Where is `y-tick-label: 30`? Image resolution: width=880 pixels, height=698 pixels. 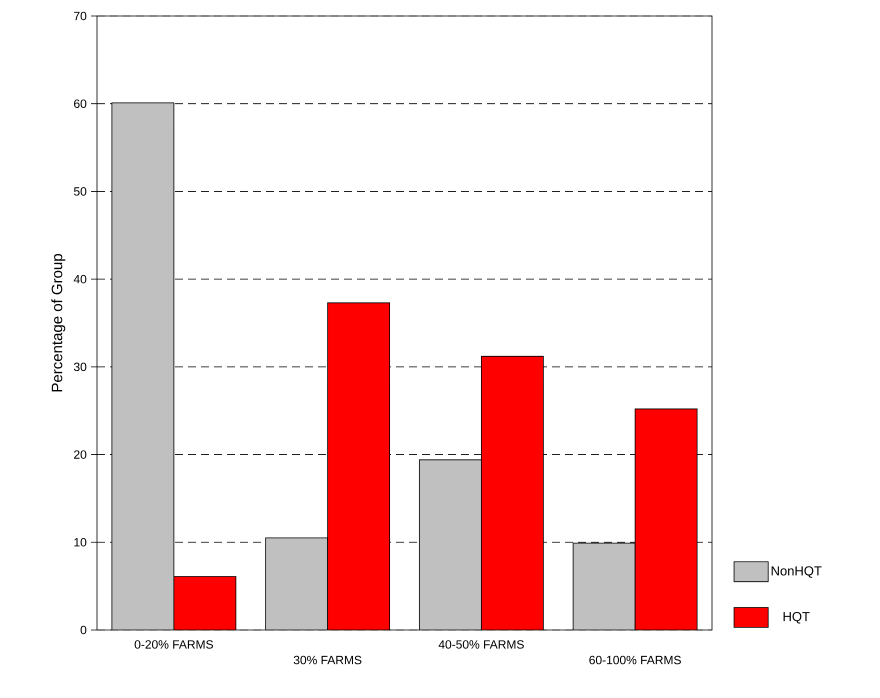
y-tick-label: 30 is located at coordinates (80, 367).